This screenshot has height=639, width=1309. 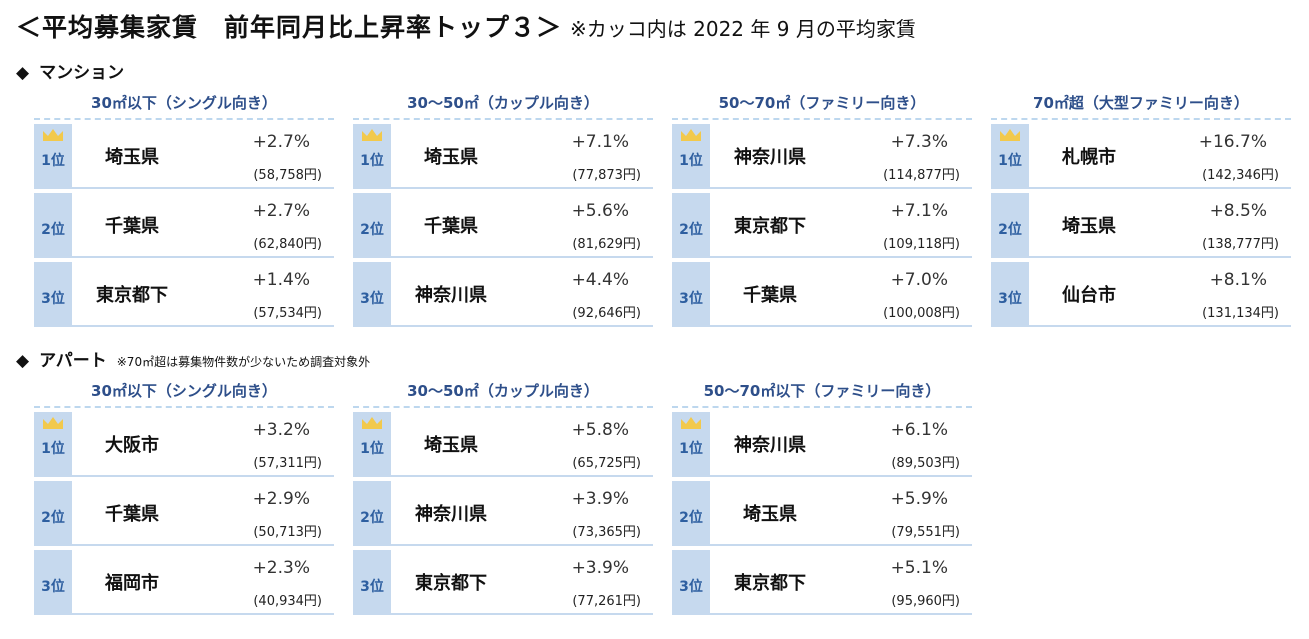 I want to click on title-note: ※カッコ内は 2022 年 9 月の平均家賃, so click(x=743, y=29).